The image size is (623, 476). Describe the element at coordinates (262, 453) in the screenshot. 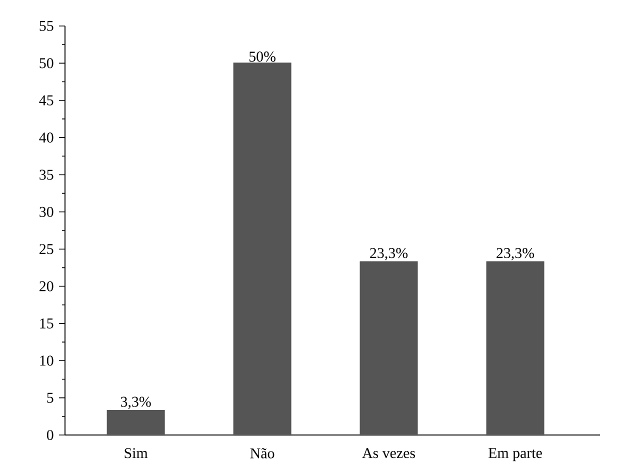

I see `x-tick-label: Não` at that location.